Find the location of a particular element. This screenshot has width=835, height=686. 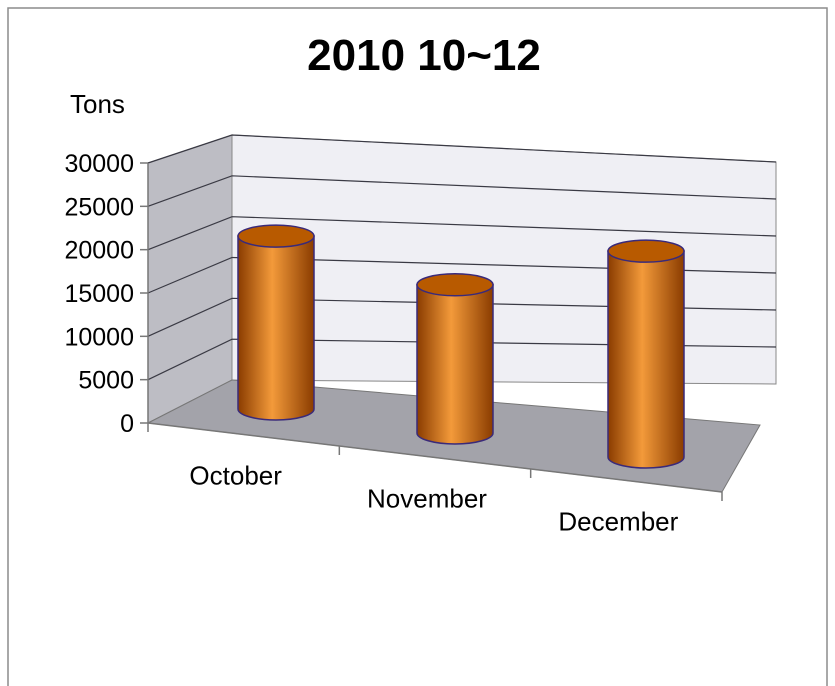

y-axis: 0 5000 10000 15000 20000 25000 30000 is located at coordinates (106, 294).